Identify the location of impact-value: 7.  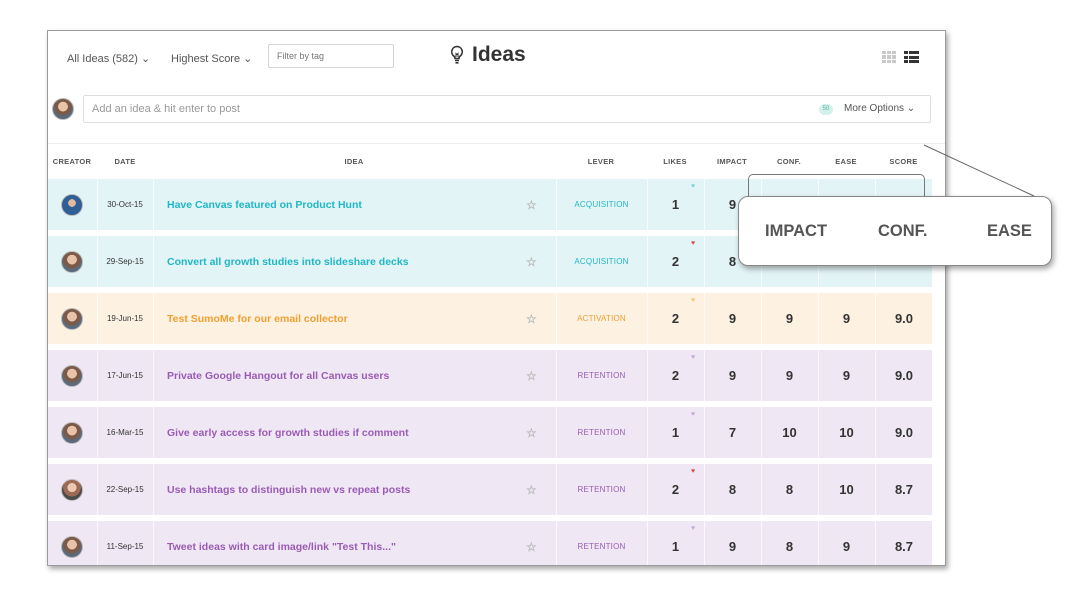
(732, 432).